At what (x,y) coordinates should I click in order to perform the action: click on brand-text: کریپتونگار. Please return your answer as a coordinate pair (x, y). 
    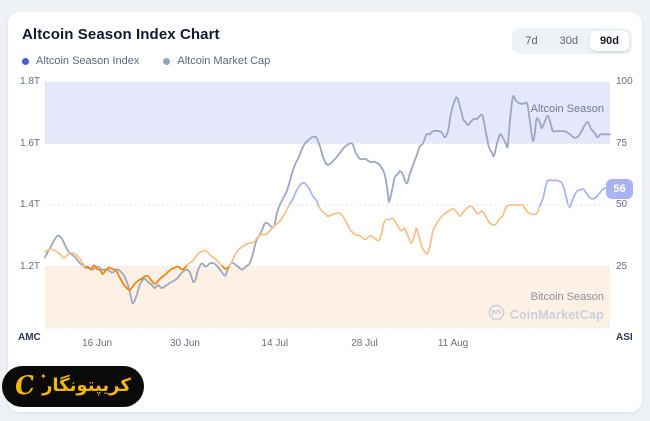
    Looking at the image, I should click on (86, 385).